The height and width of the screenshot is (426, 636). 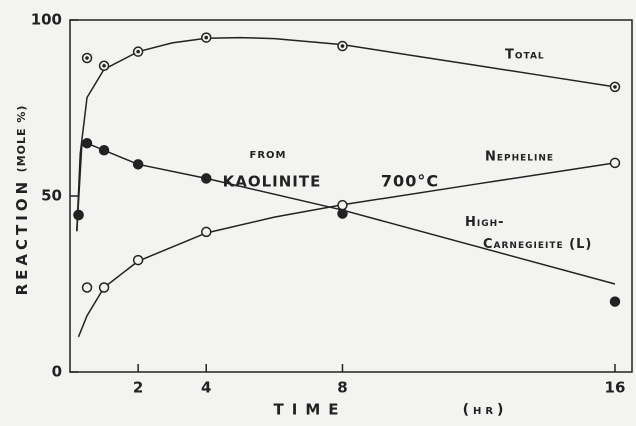 I want to click on x-axis-label: Time, so click(x=310, y=410).